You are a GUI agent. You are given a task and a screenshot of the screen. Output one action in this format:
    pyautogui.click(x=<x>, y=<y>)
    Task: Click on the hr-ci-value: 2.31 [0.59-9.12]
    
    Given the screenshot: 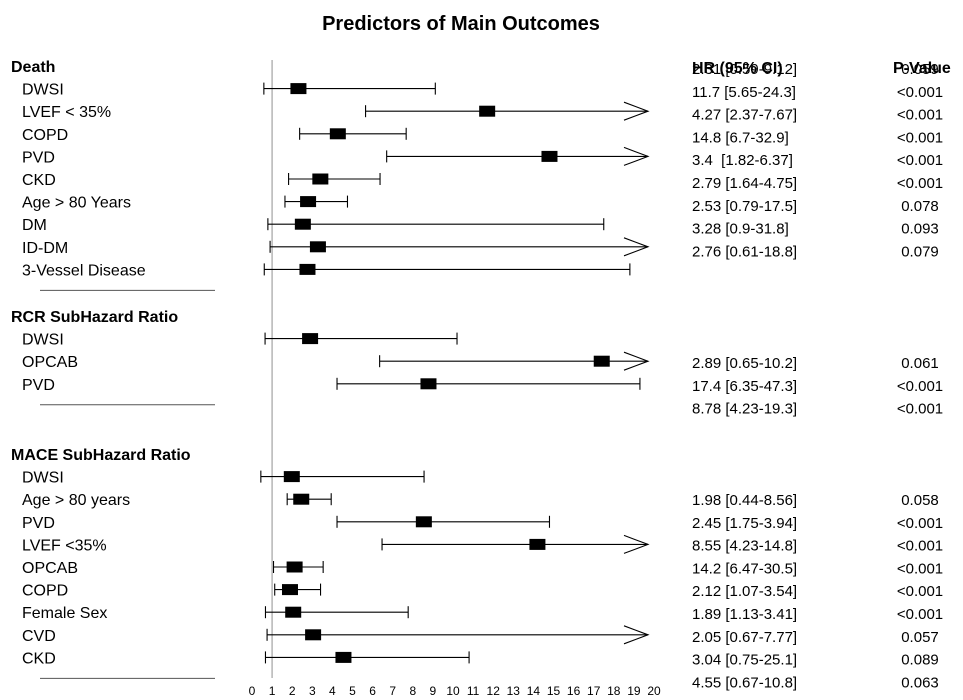 What is the action you would take?
    pyautogui.click(x=744, y=69)
    